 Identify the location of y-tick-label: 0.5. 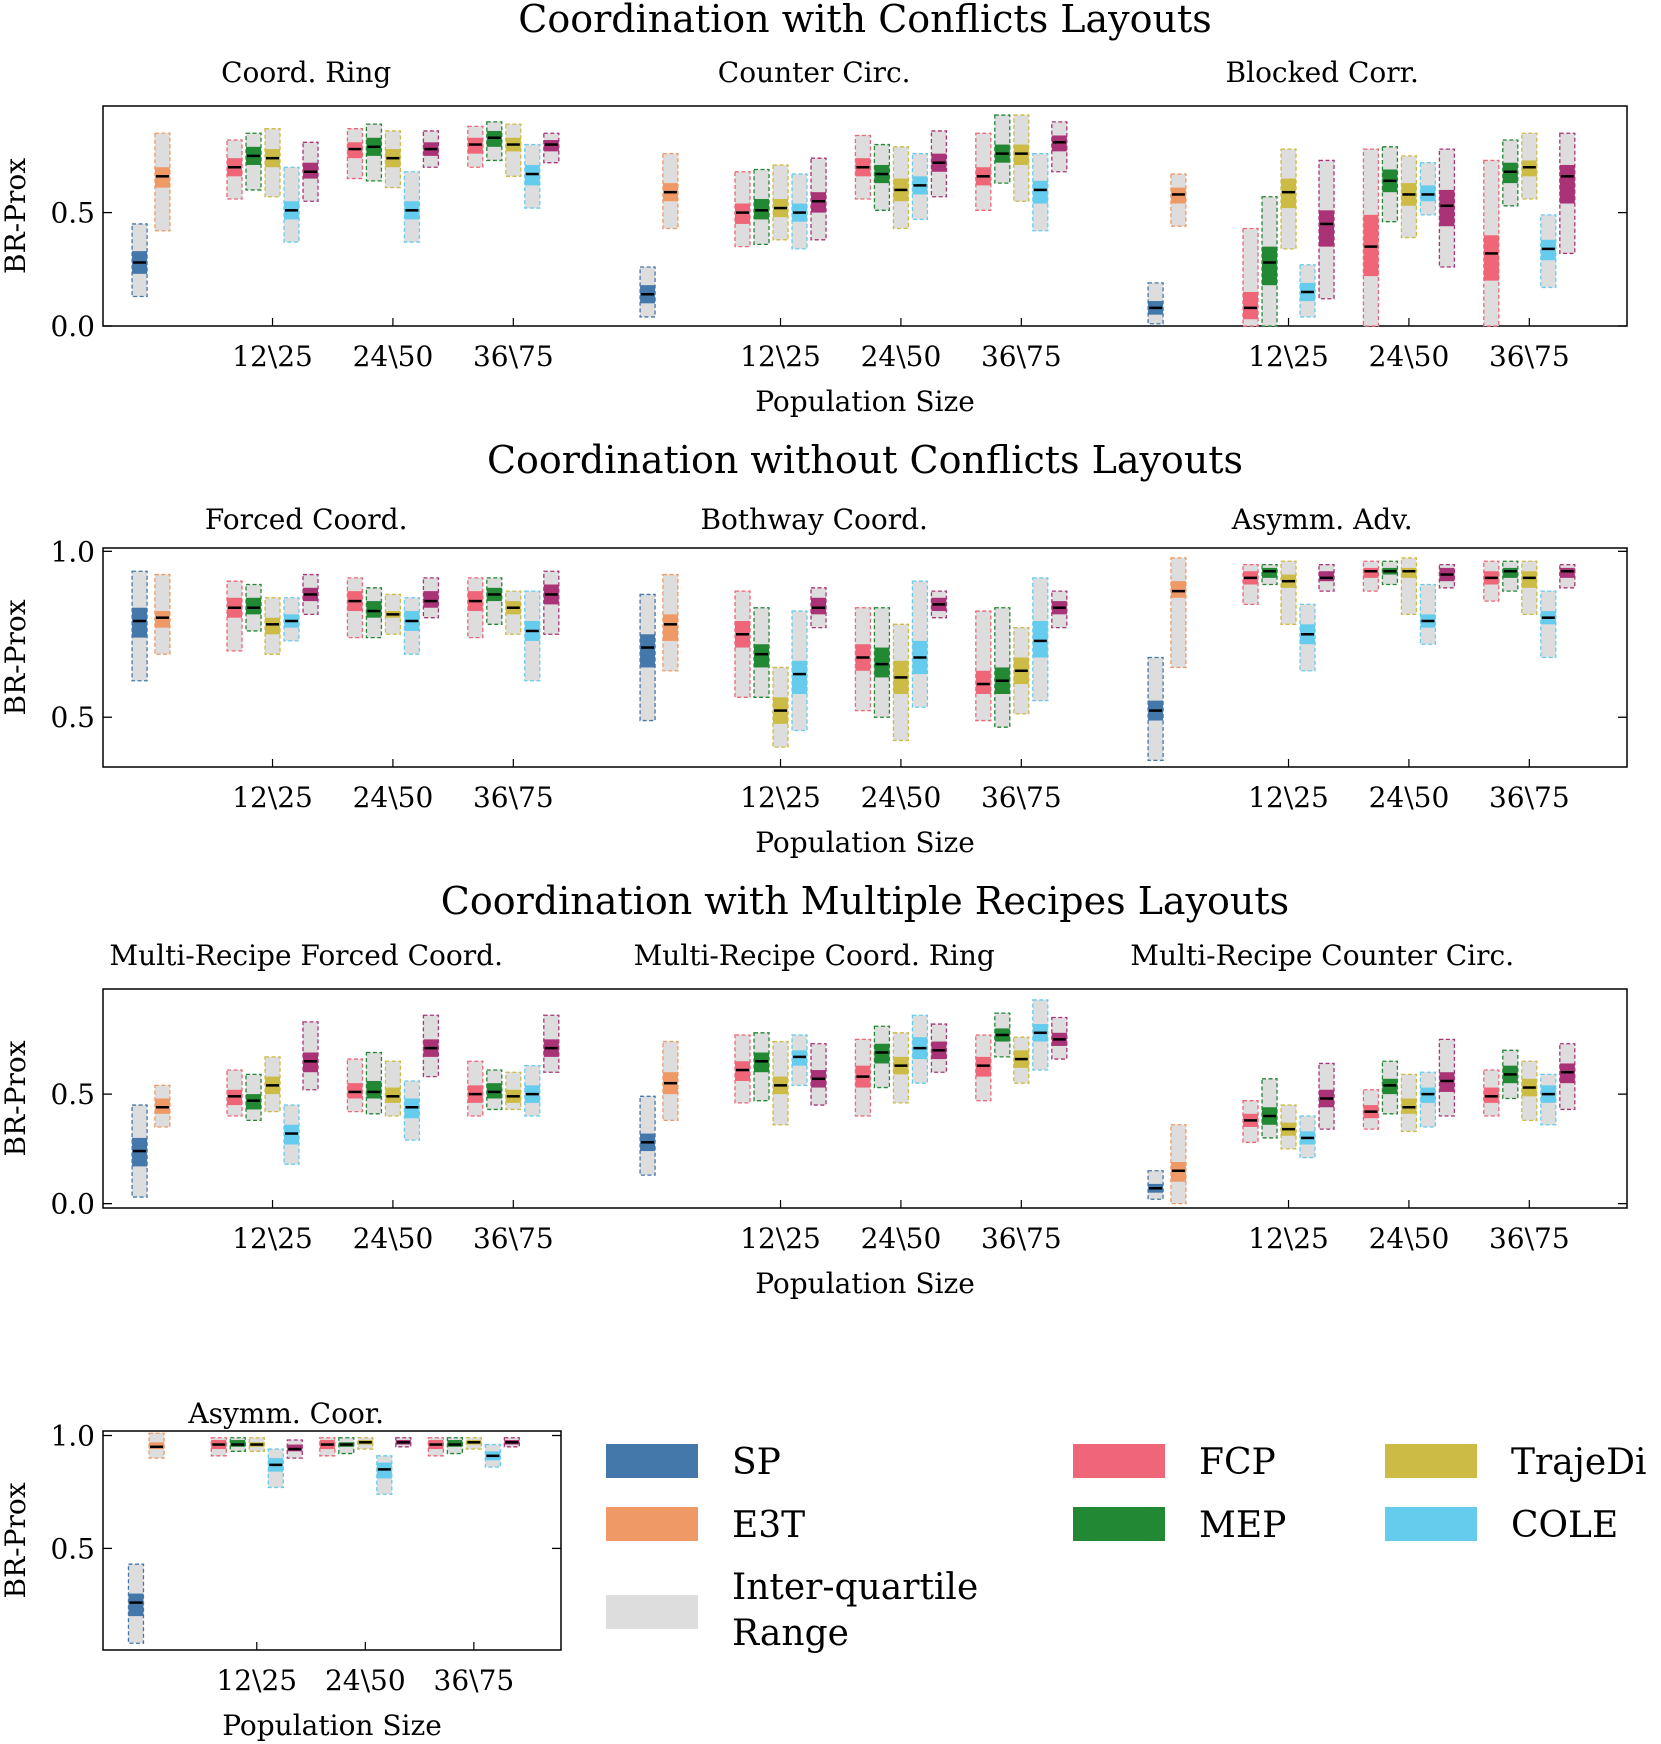
(72, 213).